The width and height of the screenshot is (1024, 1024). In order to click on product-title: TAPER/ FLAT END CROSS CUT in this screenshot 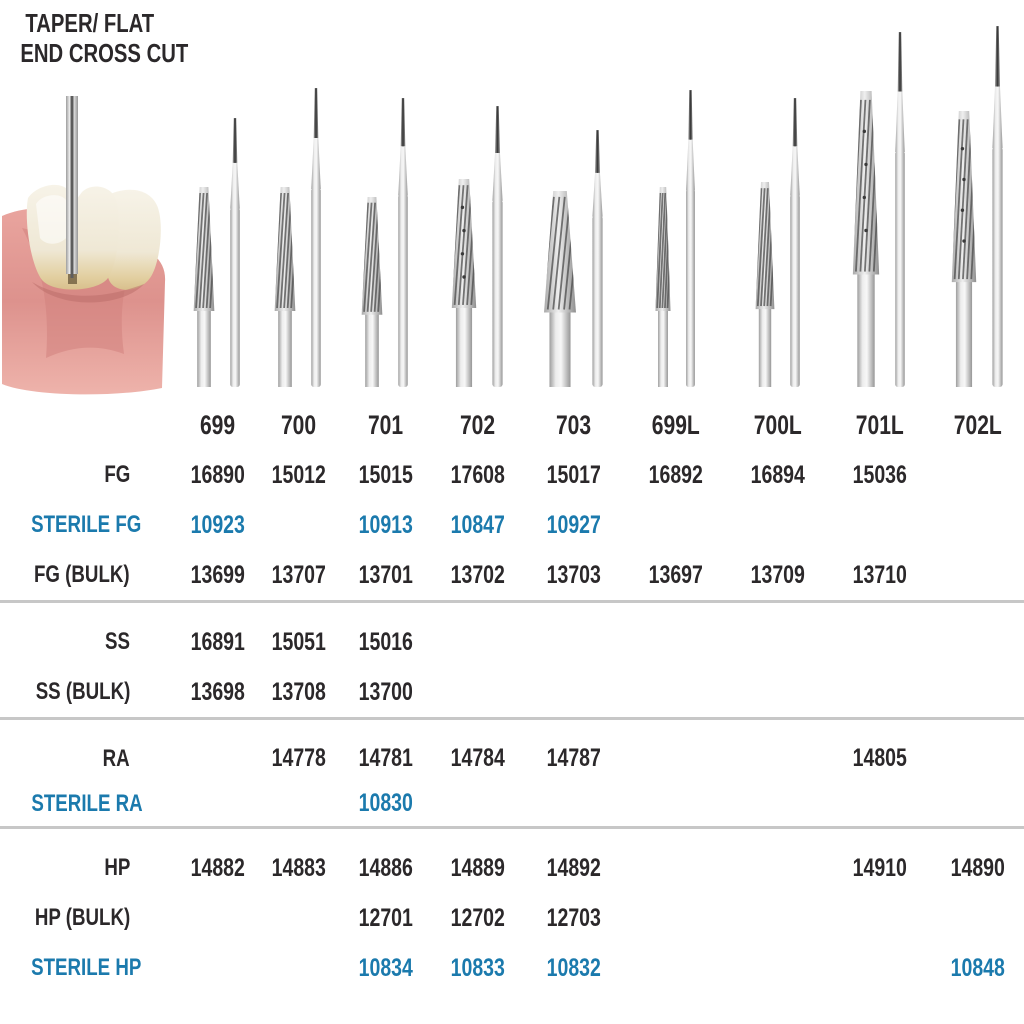, I will do `click(104, 38)`.